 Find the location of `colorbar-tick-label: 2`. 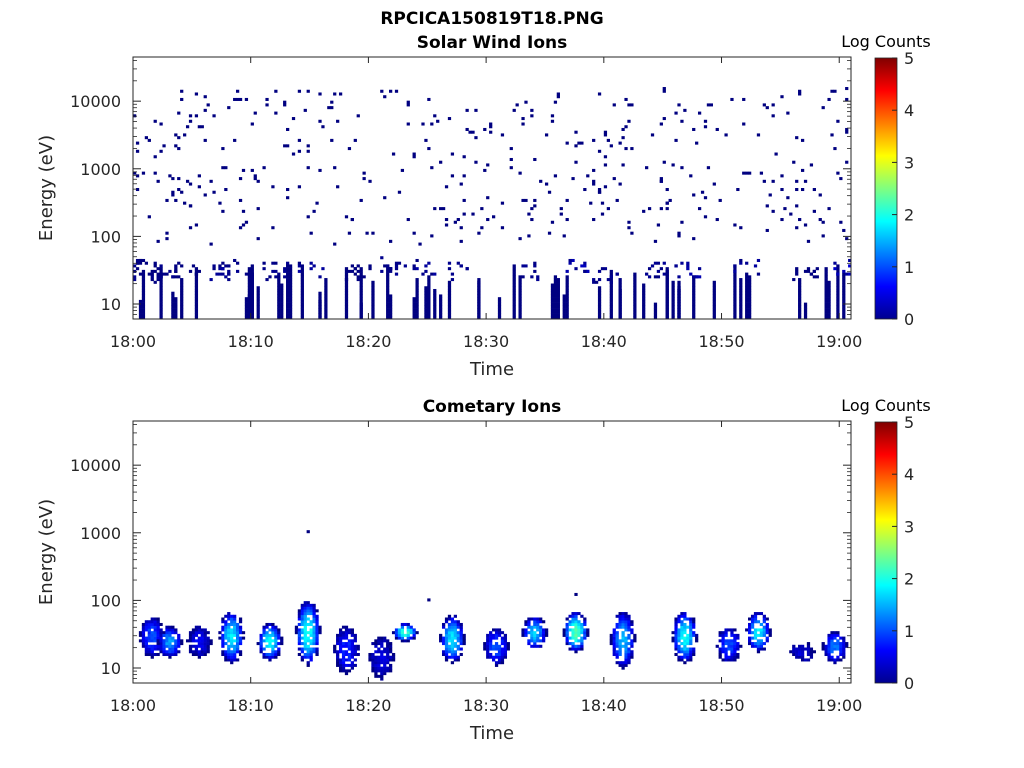

colorbar-tick-label: 2 is located at coordinates (909, 579).